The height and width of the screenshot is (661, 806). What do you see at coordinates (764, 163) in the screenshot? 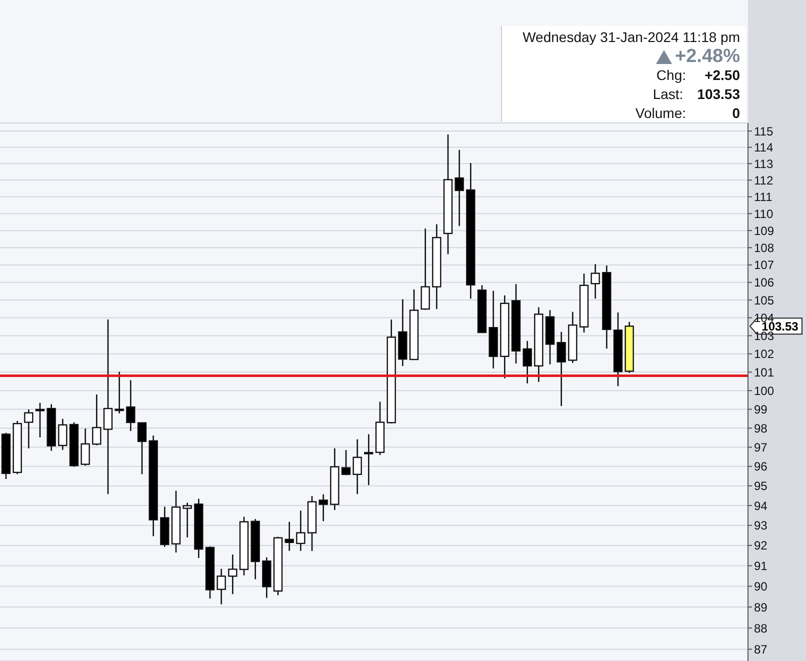
I see `y-tick-label: 113` at bounding box center [764, 163].